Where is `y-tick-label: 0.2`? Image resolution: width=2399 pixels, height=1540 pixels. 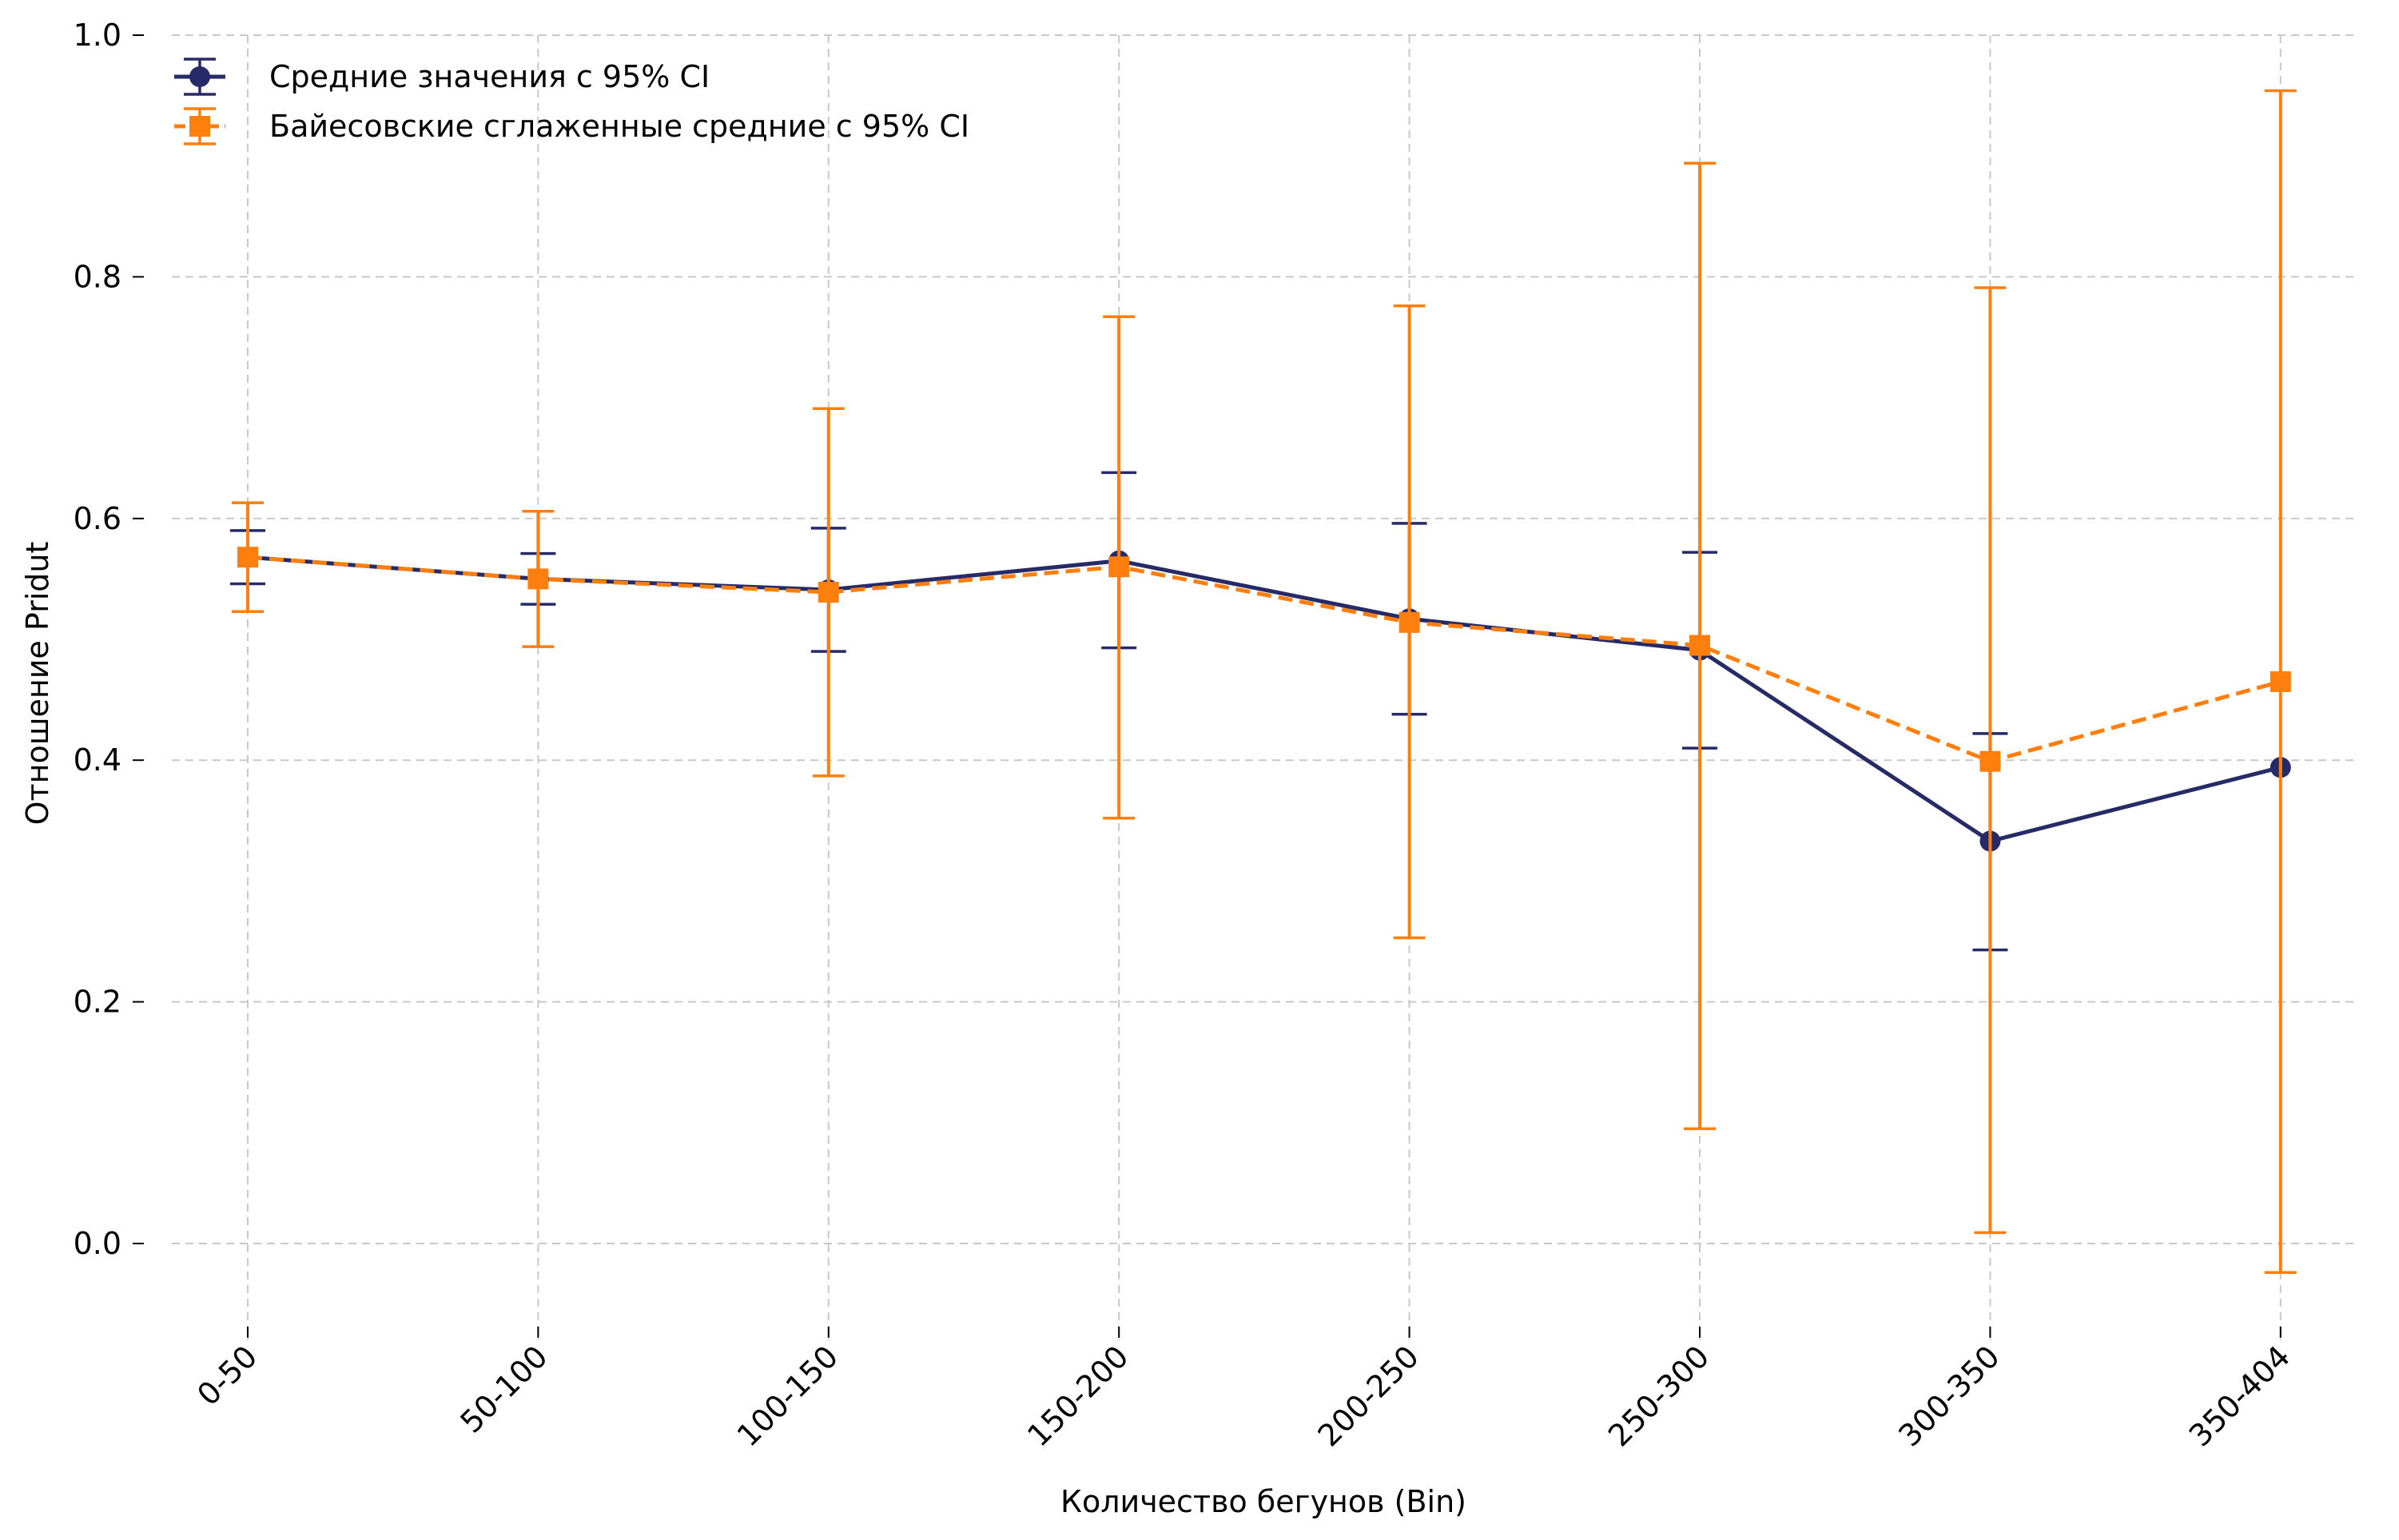 y-tick-label: 0.2 is located at coordinates (97, 1002).